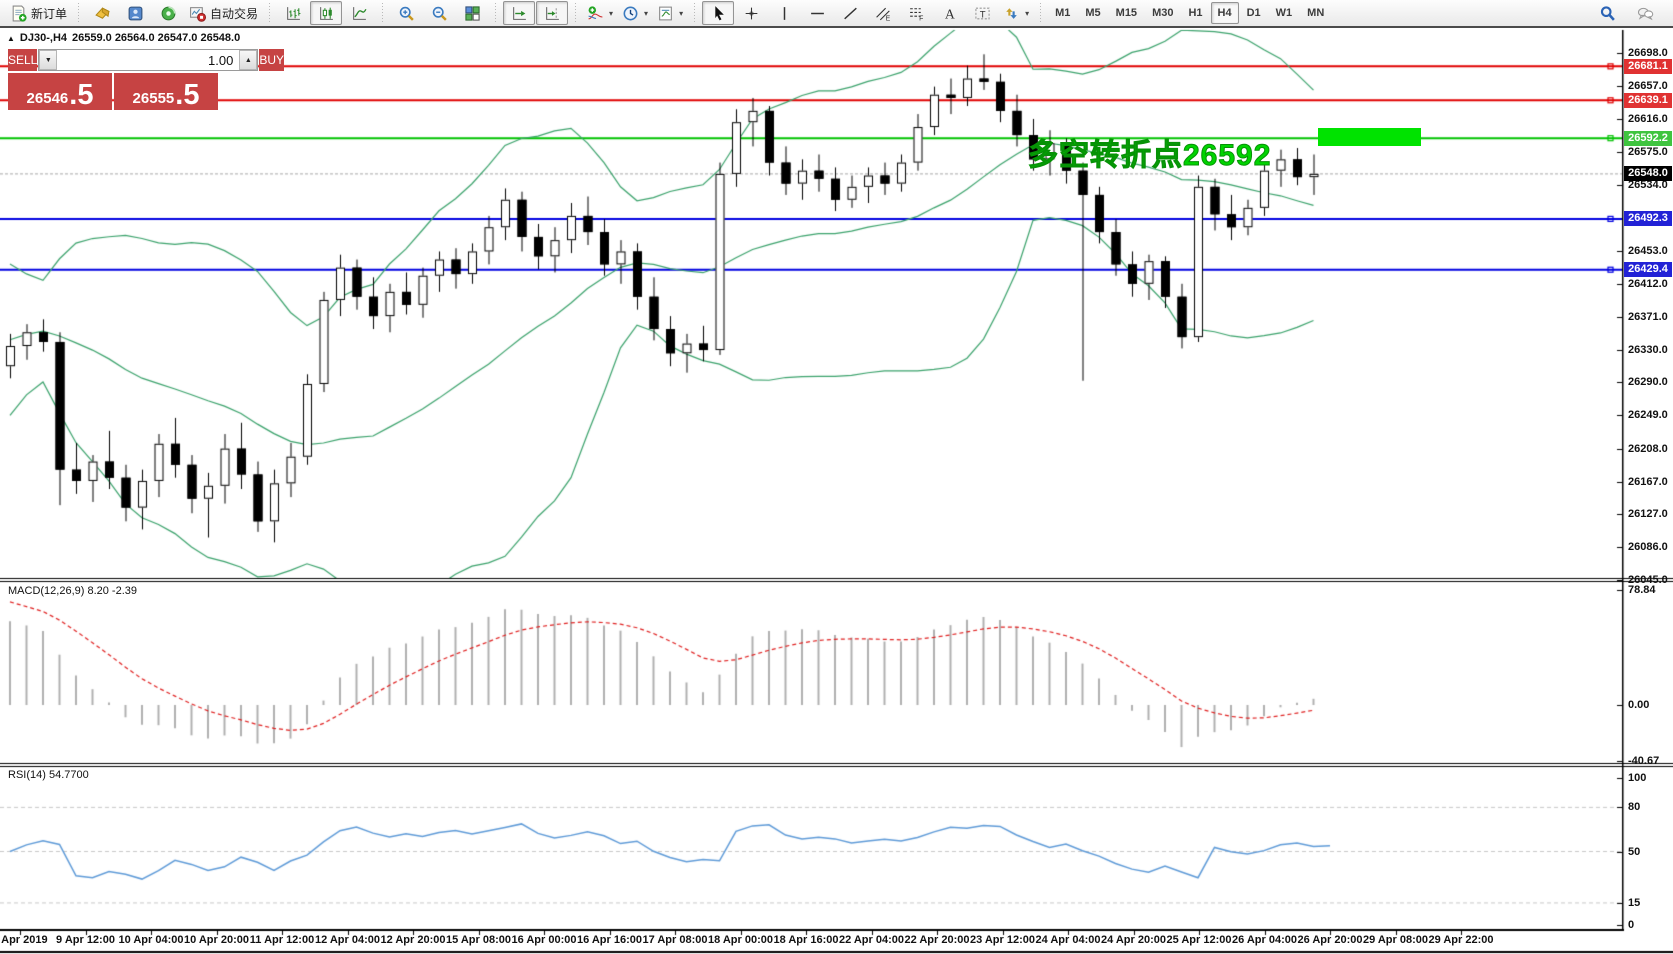  Describe the element at coordinates (11, 38) in the screenshot. I see `symbol-expand-icon: ▲` at that location.